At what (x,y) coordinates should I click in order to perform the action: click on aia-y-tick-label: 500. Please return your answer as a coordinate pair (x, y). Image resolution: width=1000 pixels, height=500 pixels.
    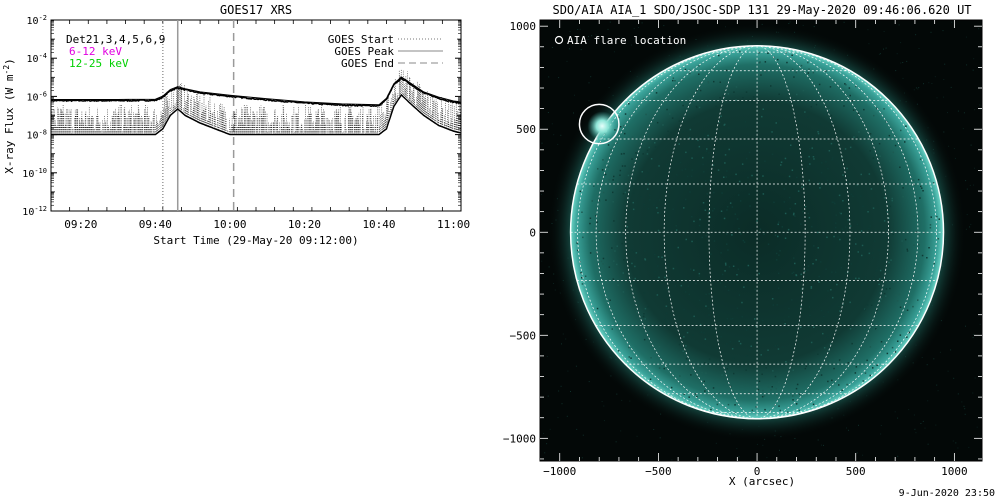
    Looking at the image, I should click on (526, 129).